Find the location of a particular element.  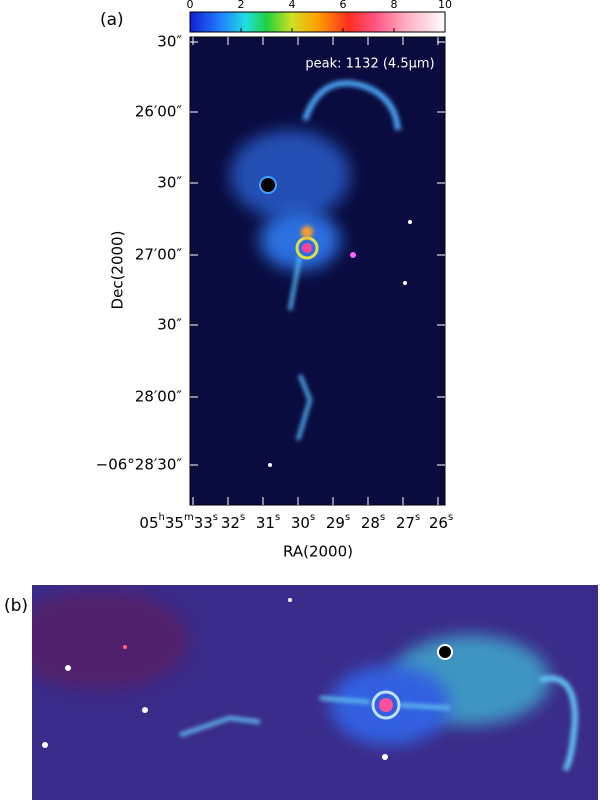

y-tick-label: 26′00″ is located at coordinates (159, 112).